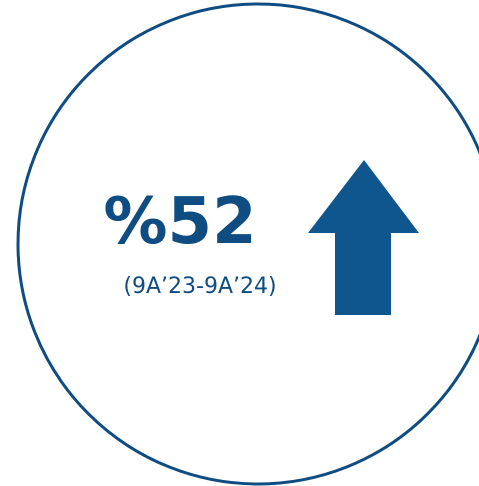 The image size is (479, 486). Describe the element at coordinates (363, 237) in the screenshot. I see `up-arrow` at that location.